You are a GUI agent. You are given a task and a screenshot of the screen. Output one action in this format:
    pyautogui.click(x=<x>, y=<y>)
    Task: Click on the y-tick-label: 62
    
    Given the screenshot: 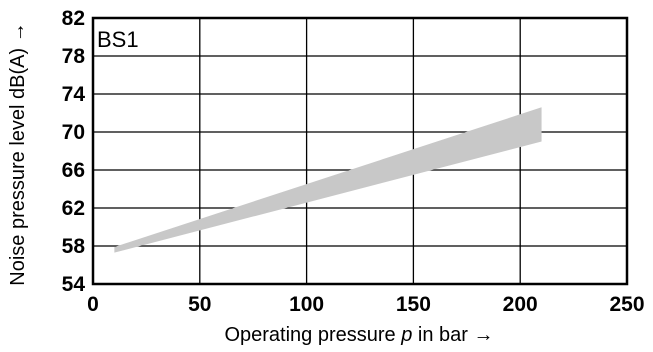 What is the action you would take?
    pyautogui.click(x=73, y=208)
    